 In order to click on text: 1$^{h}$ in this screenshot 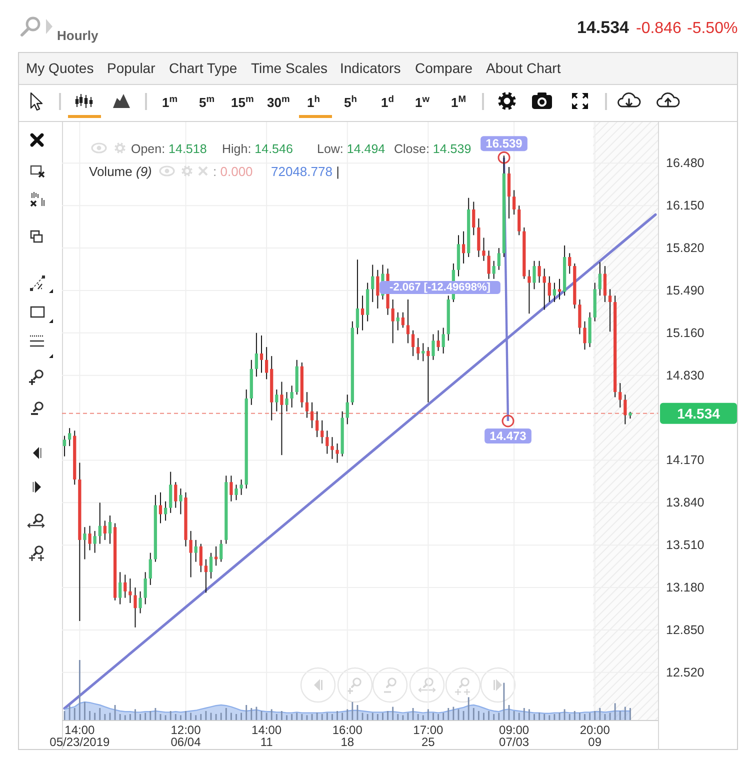, I will do `click(313, 102)`.